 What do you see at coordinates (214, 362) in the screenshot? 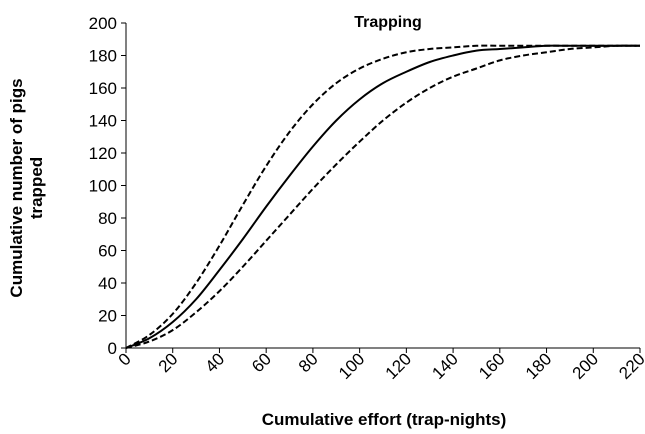
I see `x-tick-label: 40` at bounding box center [214, 362].